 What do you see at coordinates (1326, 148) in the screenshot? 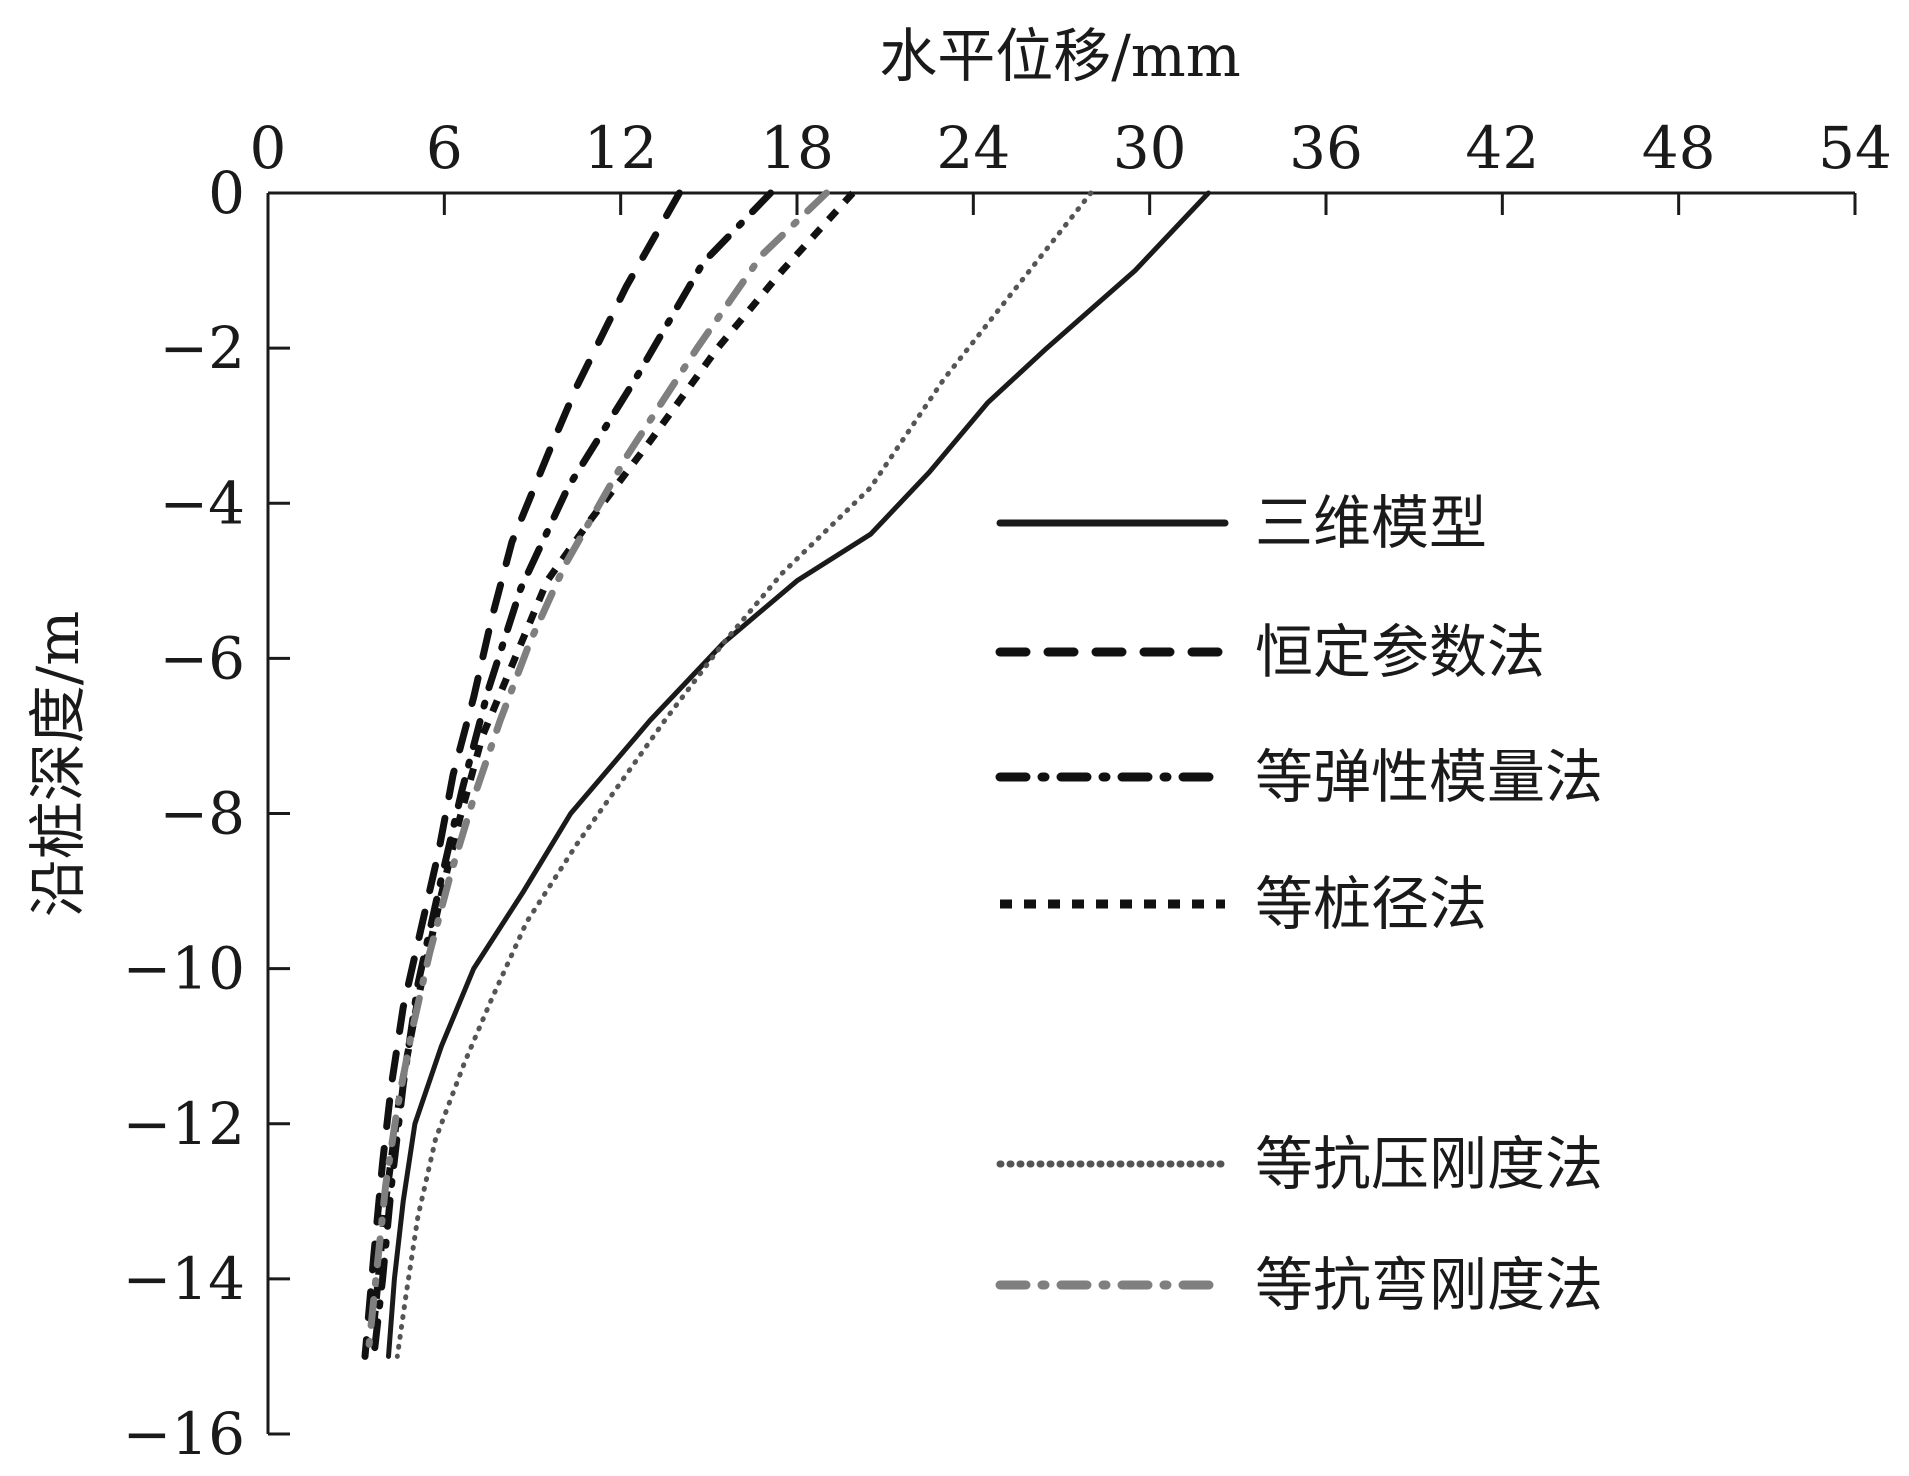
I see `x-tick-label: 36` at bounding box center [1326, 148].